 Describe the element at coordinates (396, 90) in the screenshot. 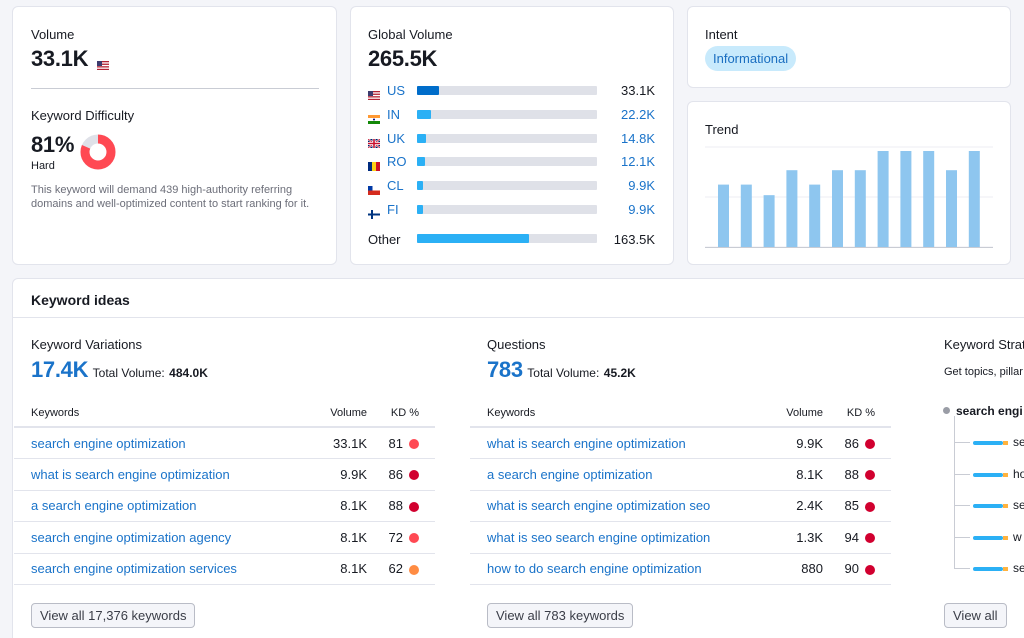

I see `country-code-link: US` at that location.